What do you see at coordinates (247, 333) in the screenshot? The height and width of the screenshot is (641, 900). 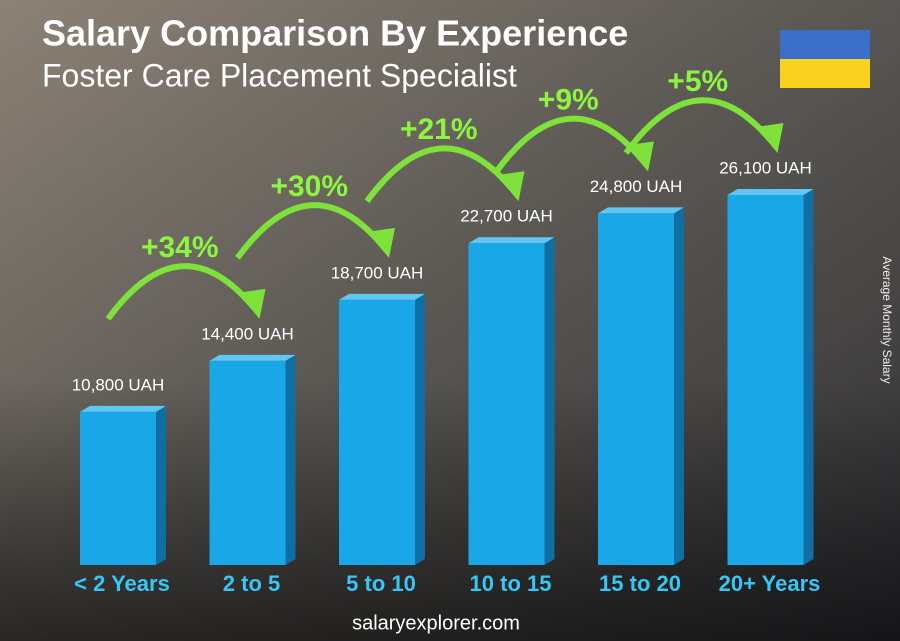 I see `value-label: 14,400 UAH` at bounding box center [247, 333].